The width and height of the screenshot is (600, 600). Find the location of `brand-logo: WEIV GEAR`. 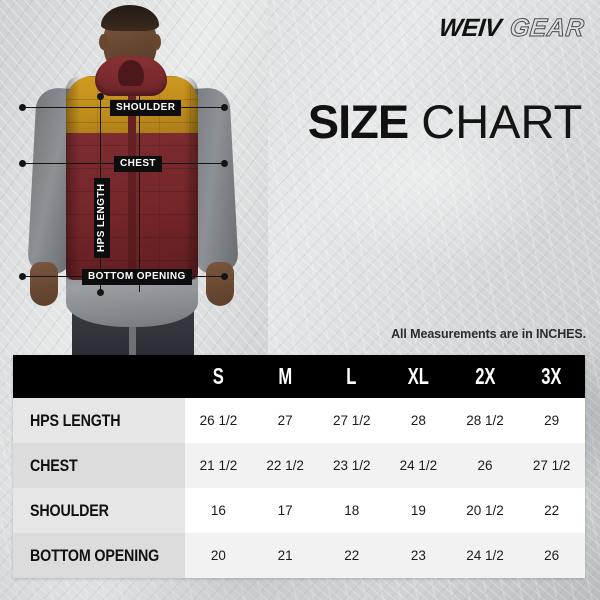

brand-logo: WEIV GEAR is located at coordinates (511, 28).